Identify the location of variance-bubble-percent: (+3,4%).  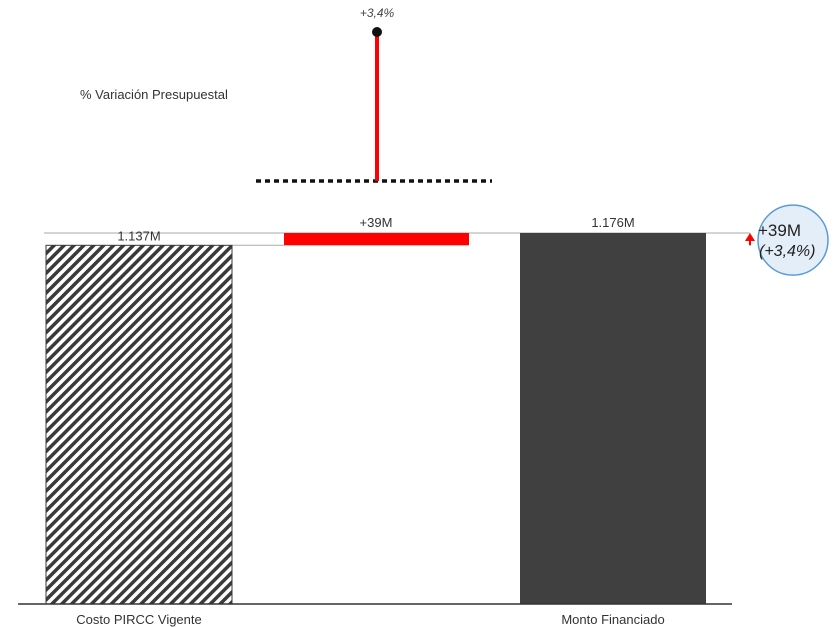
(787, 251).